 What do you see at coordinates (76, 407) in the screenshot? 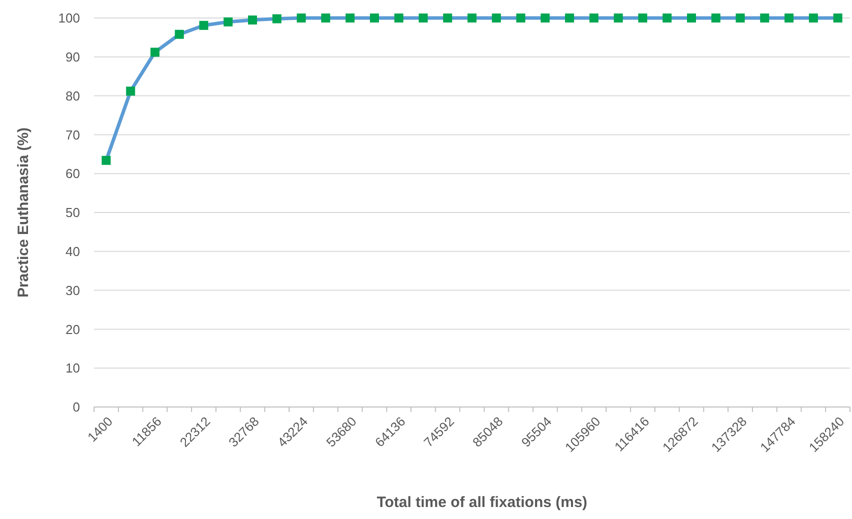
I see `y-tick-label: 0` at bounding box center [76, 407].